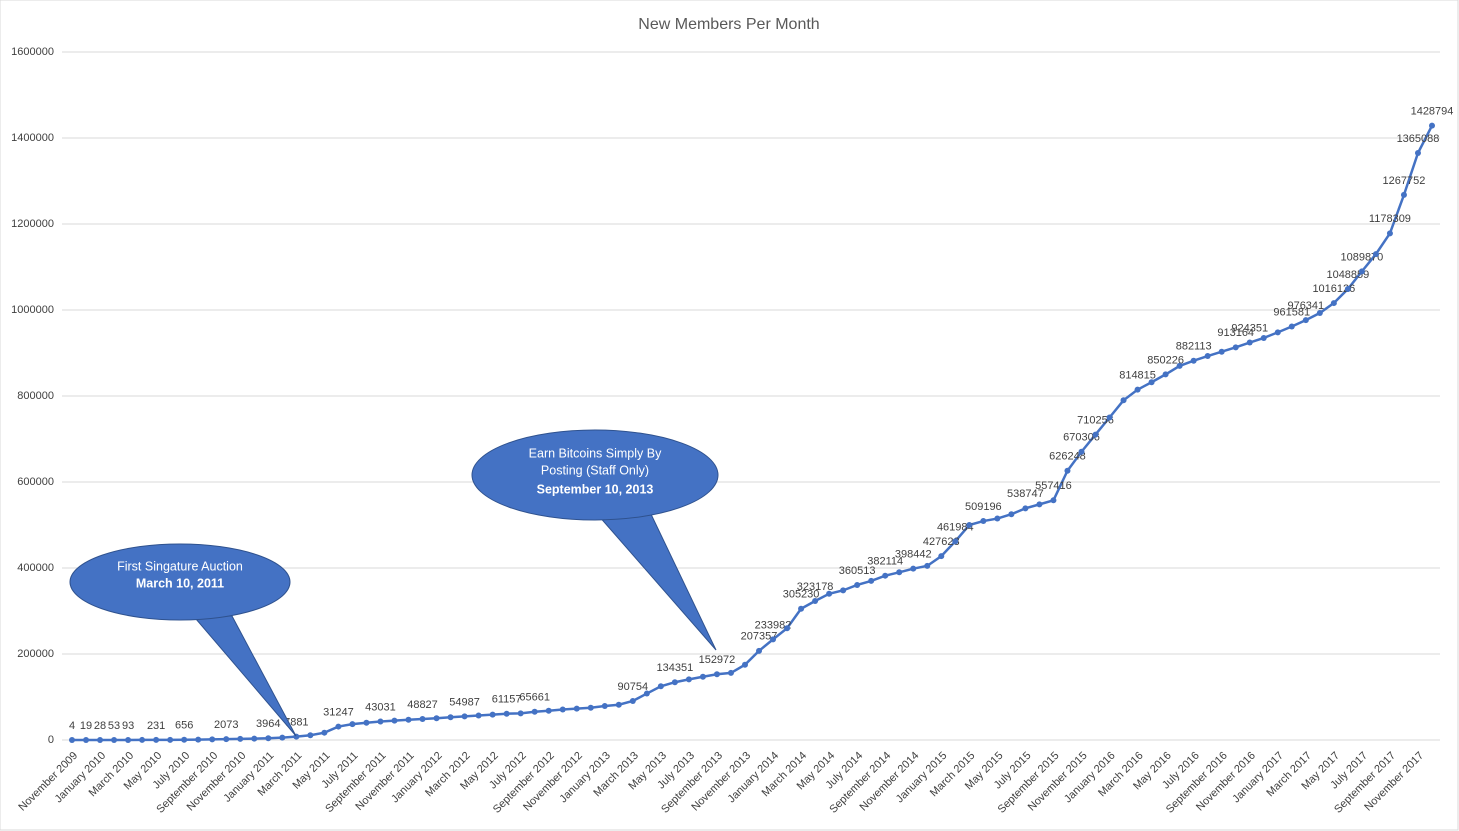 This screenshot has width=1459, height=831. Describe the element at coordinates (675, 668) in the screenshot. I see `data-label: 134351` at that location.